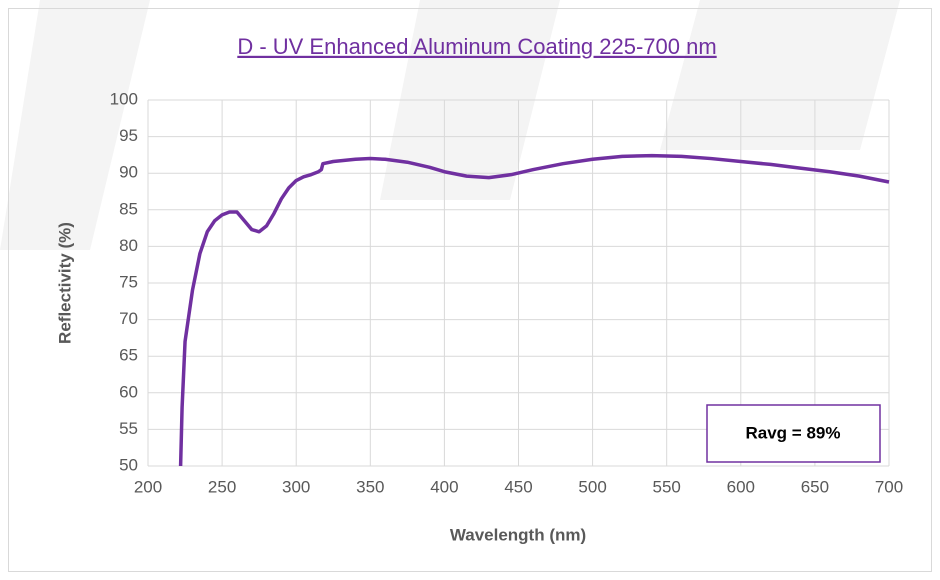  Describe the element at coordinates (128, 245) in the screenshot. I see `y-tick-label: 80` at that location.